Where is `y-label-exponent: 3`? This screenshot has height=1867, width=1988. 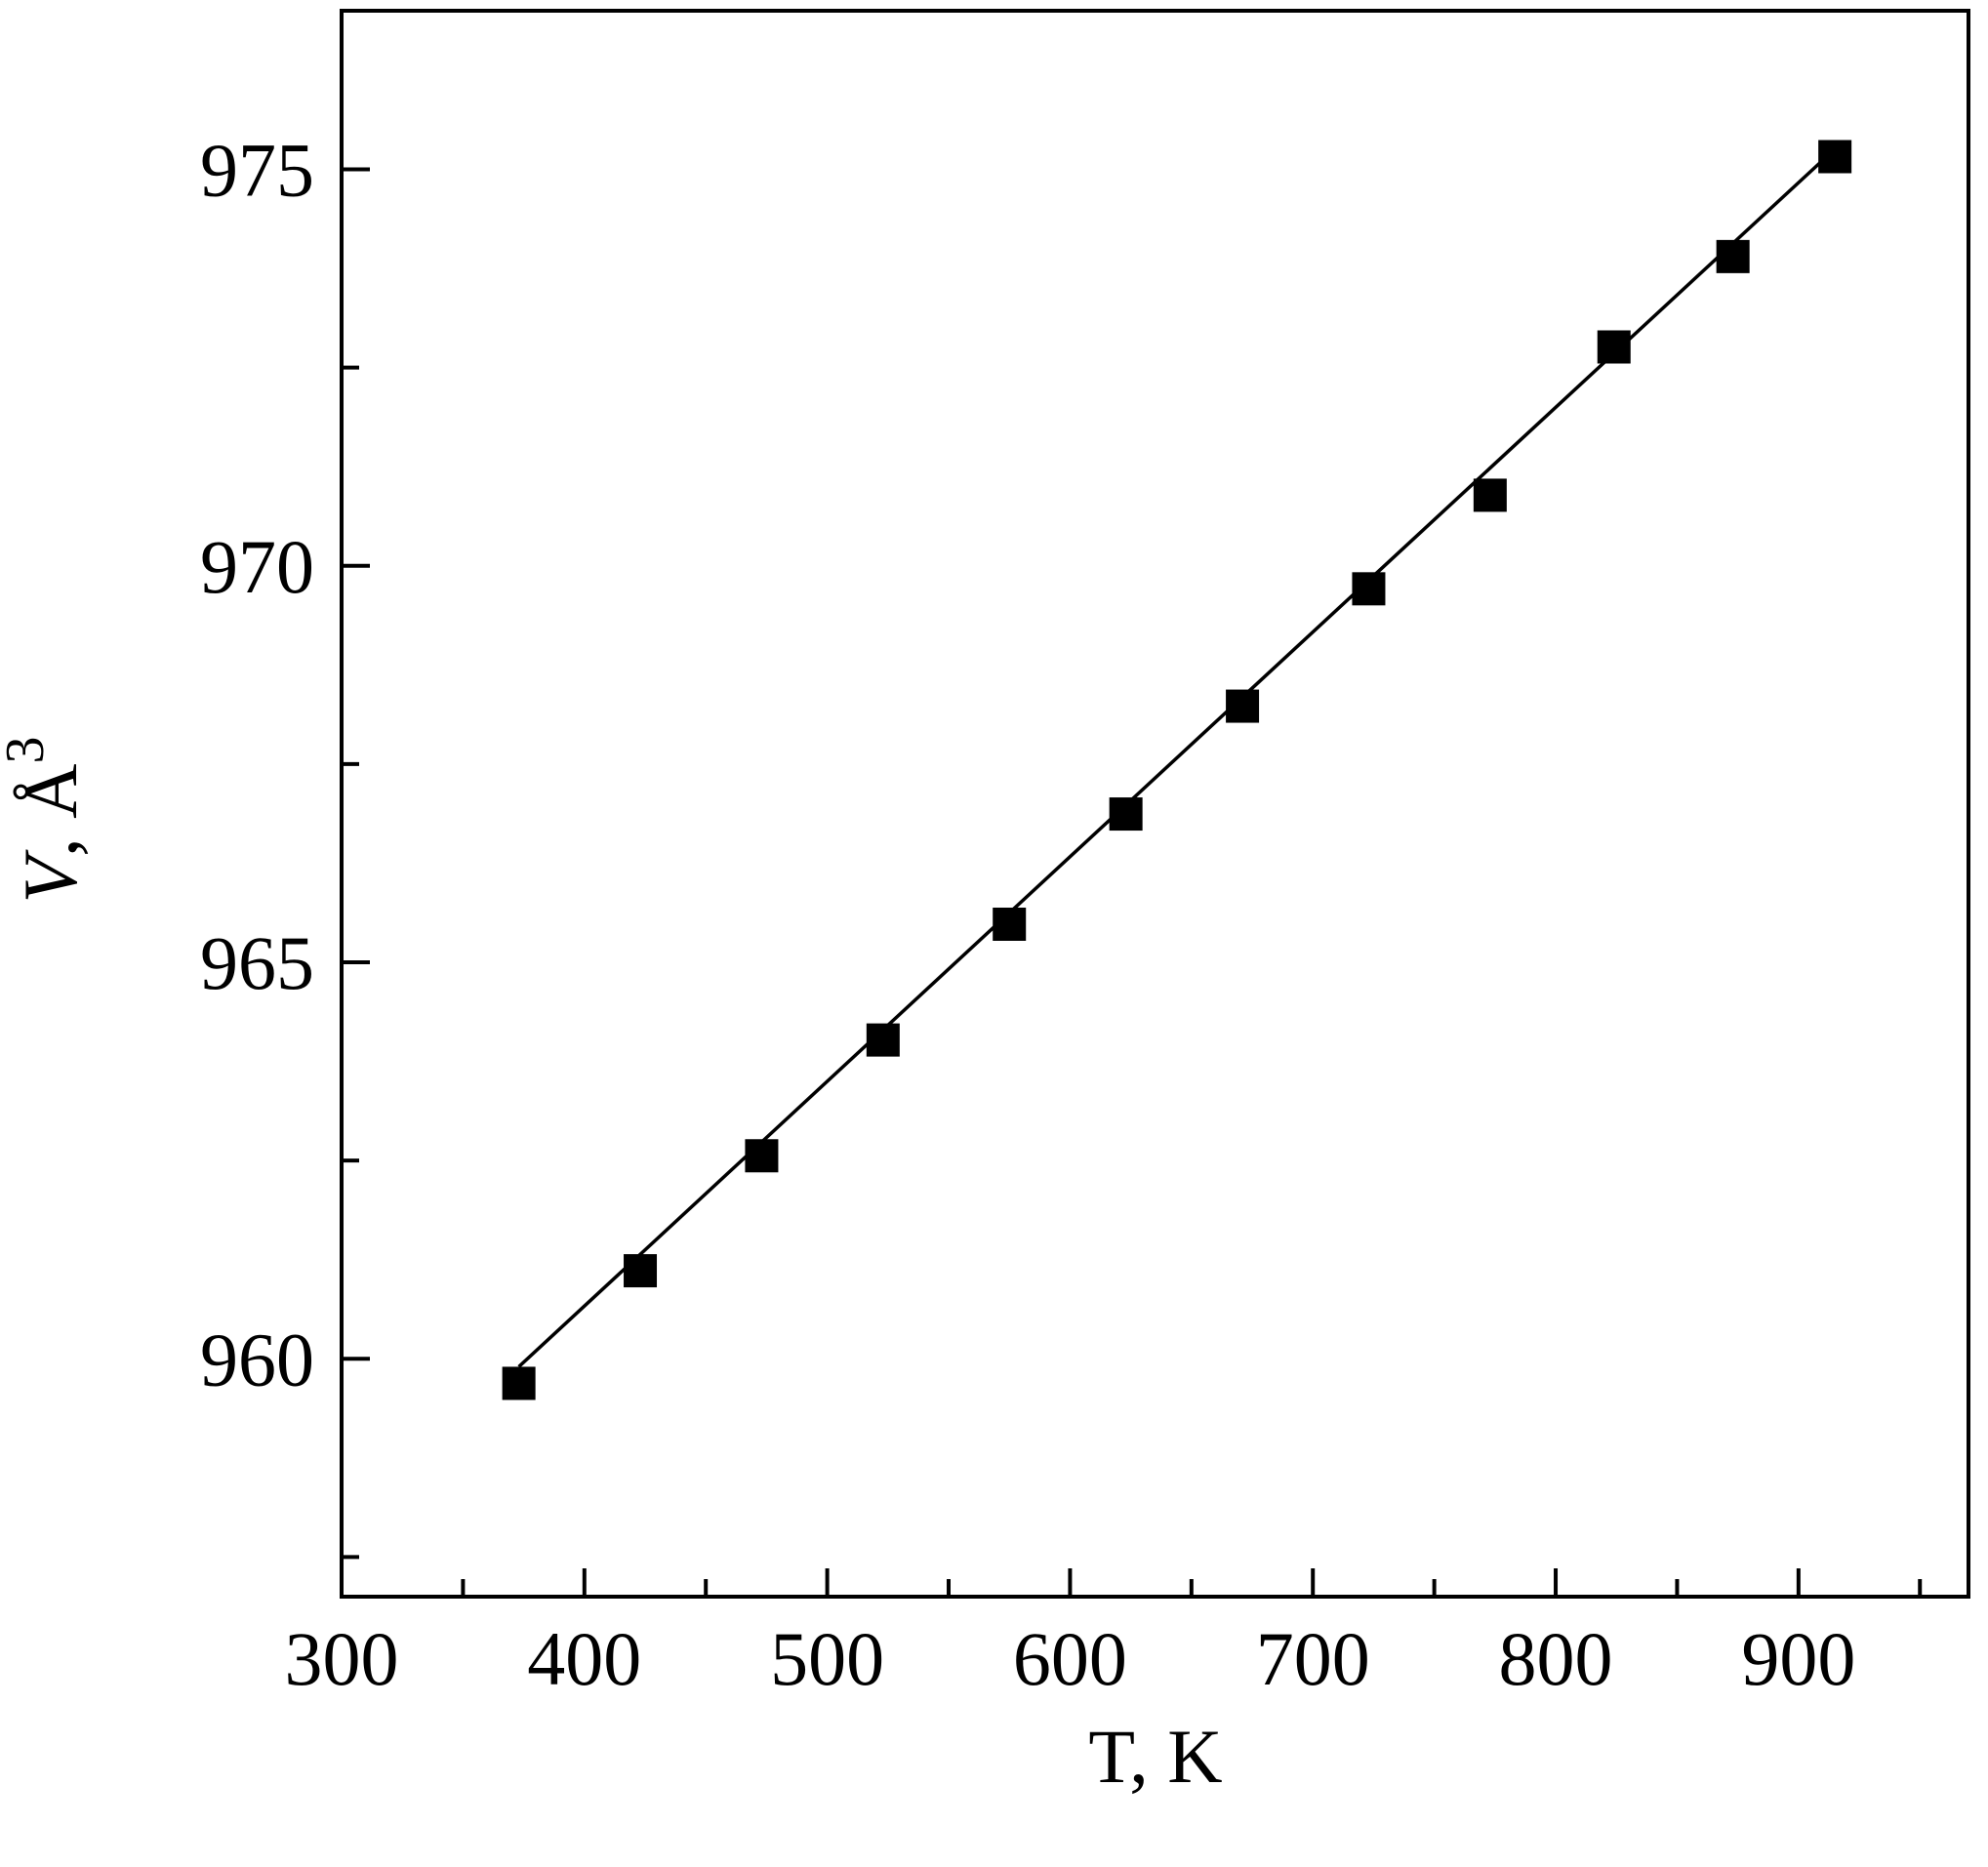 y-label-exponent: 3 is located at coordinates (28, 750).